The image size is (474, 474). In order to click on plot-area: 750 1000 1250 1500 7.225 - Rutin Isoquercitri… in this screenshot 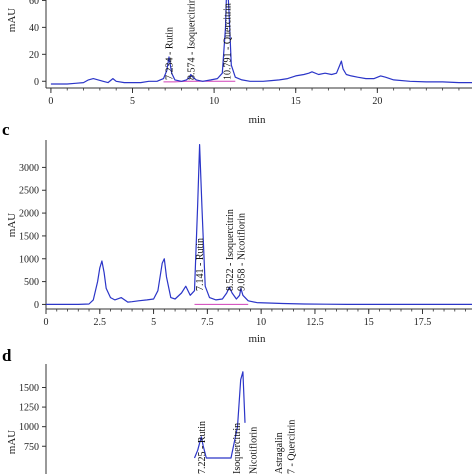, I will do `click(158, 419)`.